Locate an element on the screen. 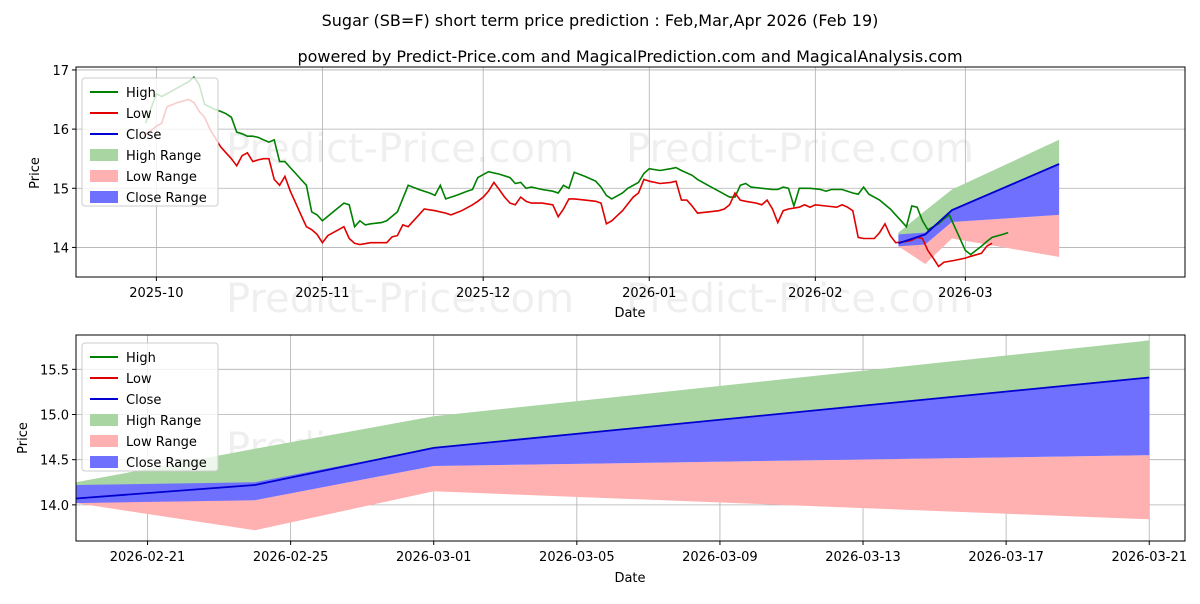 Image resolution: width=1200 pixels, height=604 pixels. bottom-y-tick-label-3: 15.5 is located at coordinates (54, 370).